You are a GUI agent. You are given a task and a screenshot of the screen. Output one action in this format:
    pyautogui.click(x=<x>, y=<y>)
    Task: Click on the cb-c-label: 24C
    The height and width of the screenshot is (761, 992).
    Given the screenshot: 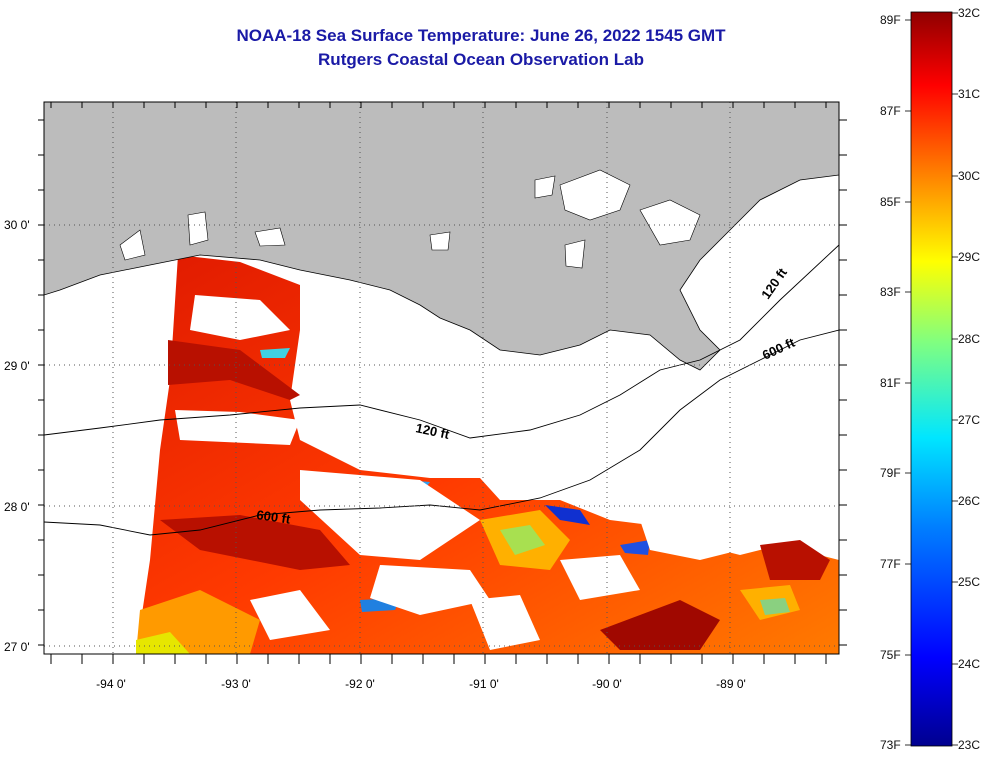 What is the action you would take?
    pyautogui.click(x=969, y=664)
    